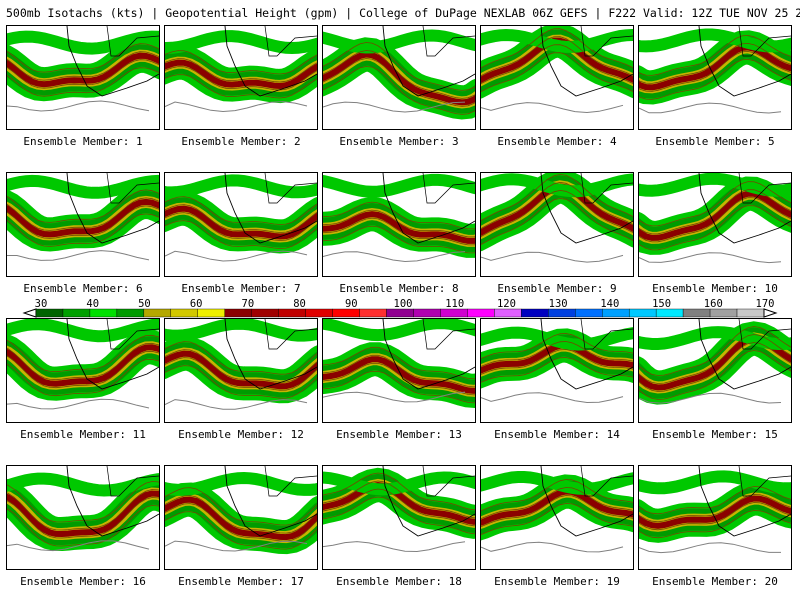 This screenshot has height=600, width=800. Describe the element at coordinates (83, 288) in the screenshot. I see `ensemble-member-label: Ensemble Member: 6` at that location.